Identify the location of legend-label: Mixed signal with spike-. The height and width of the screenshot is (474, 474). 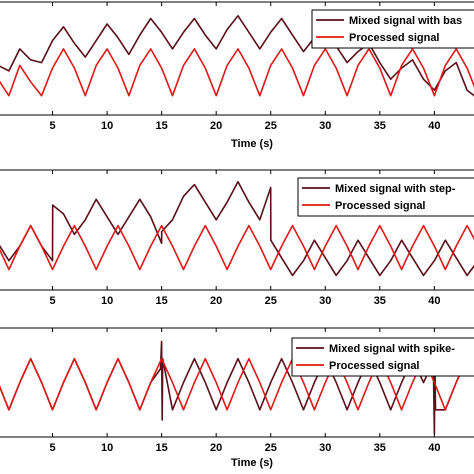
(392, 349).